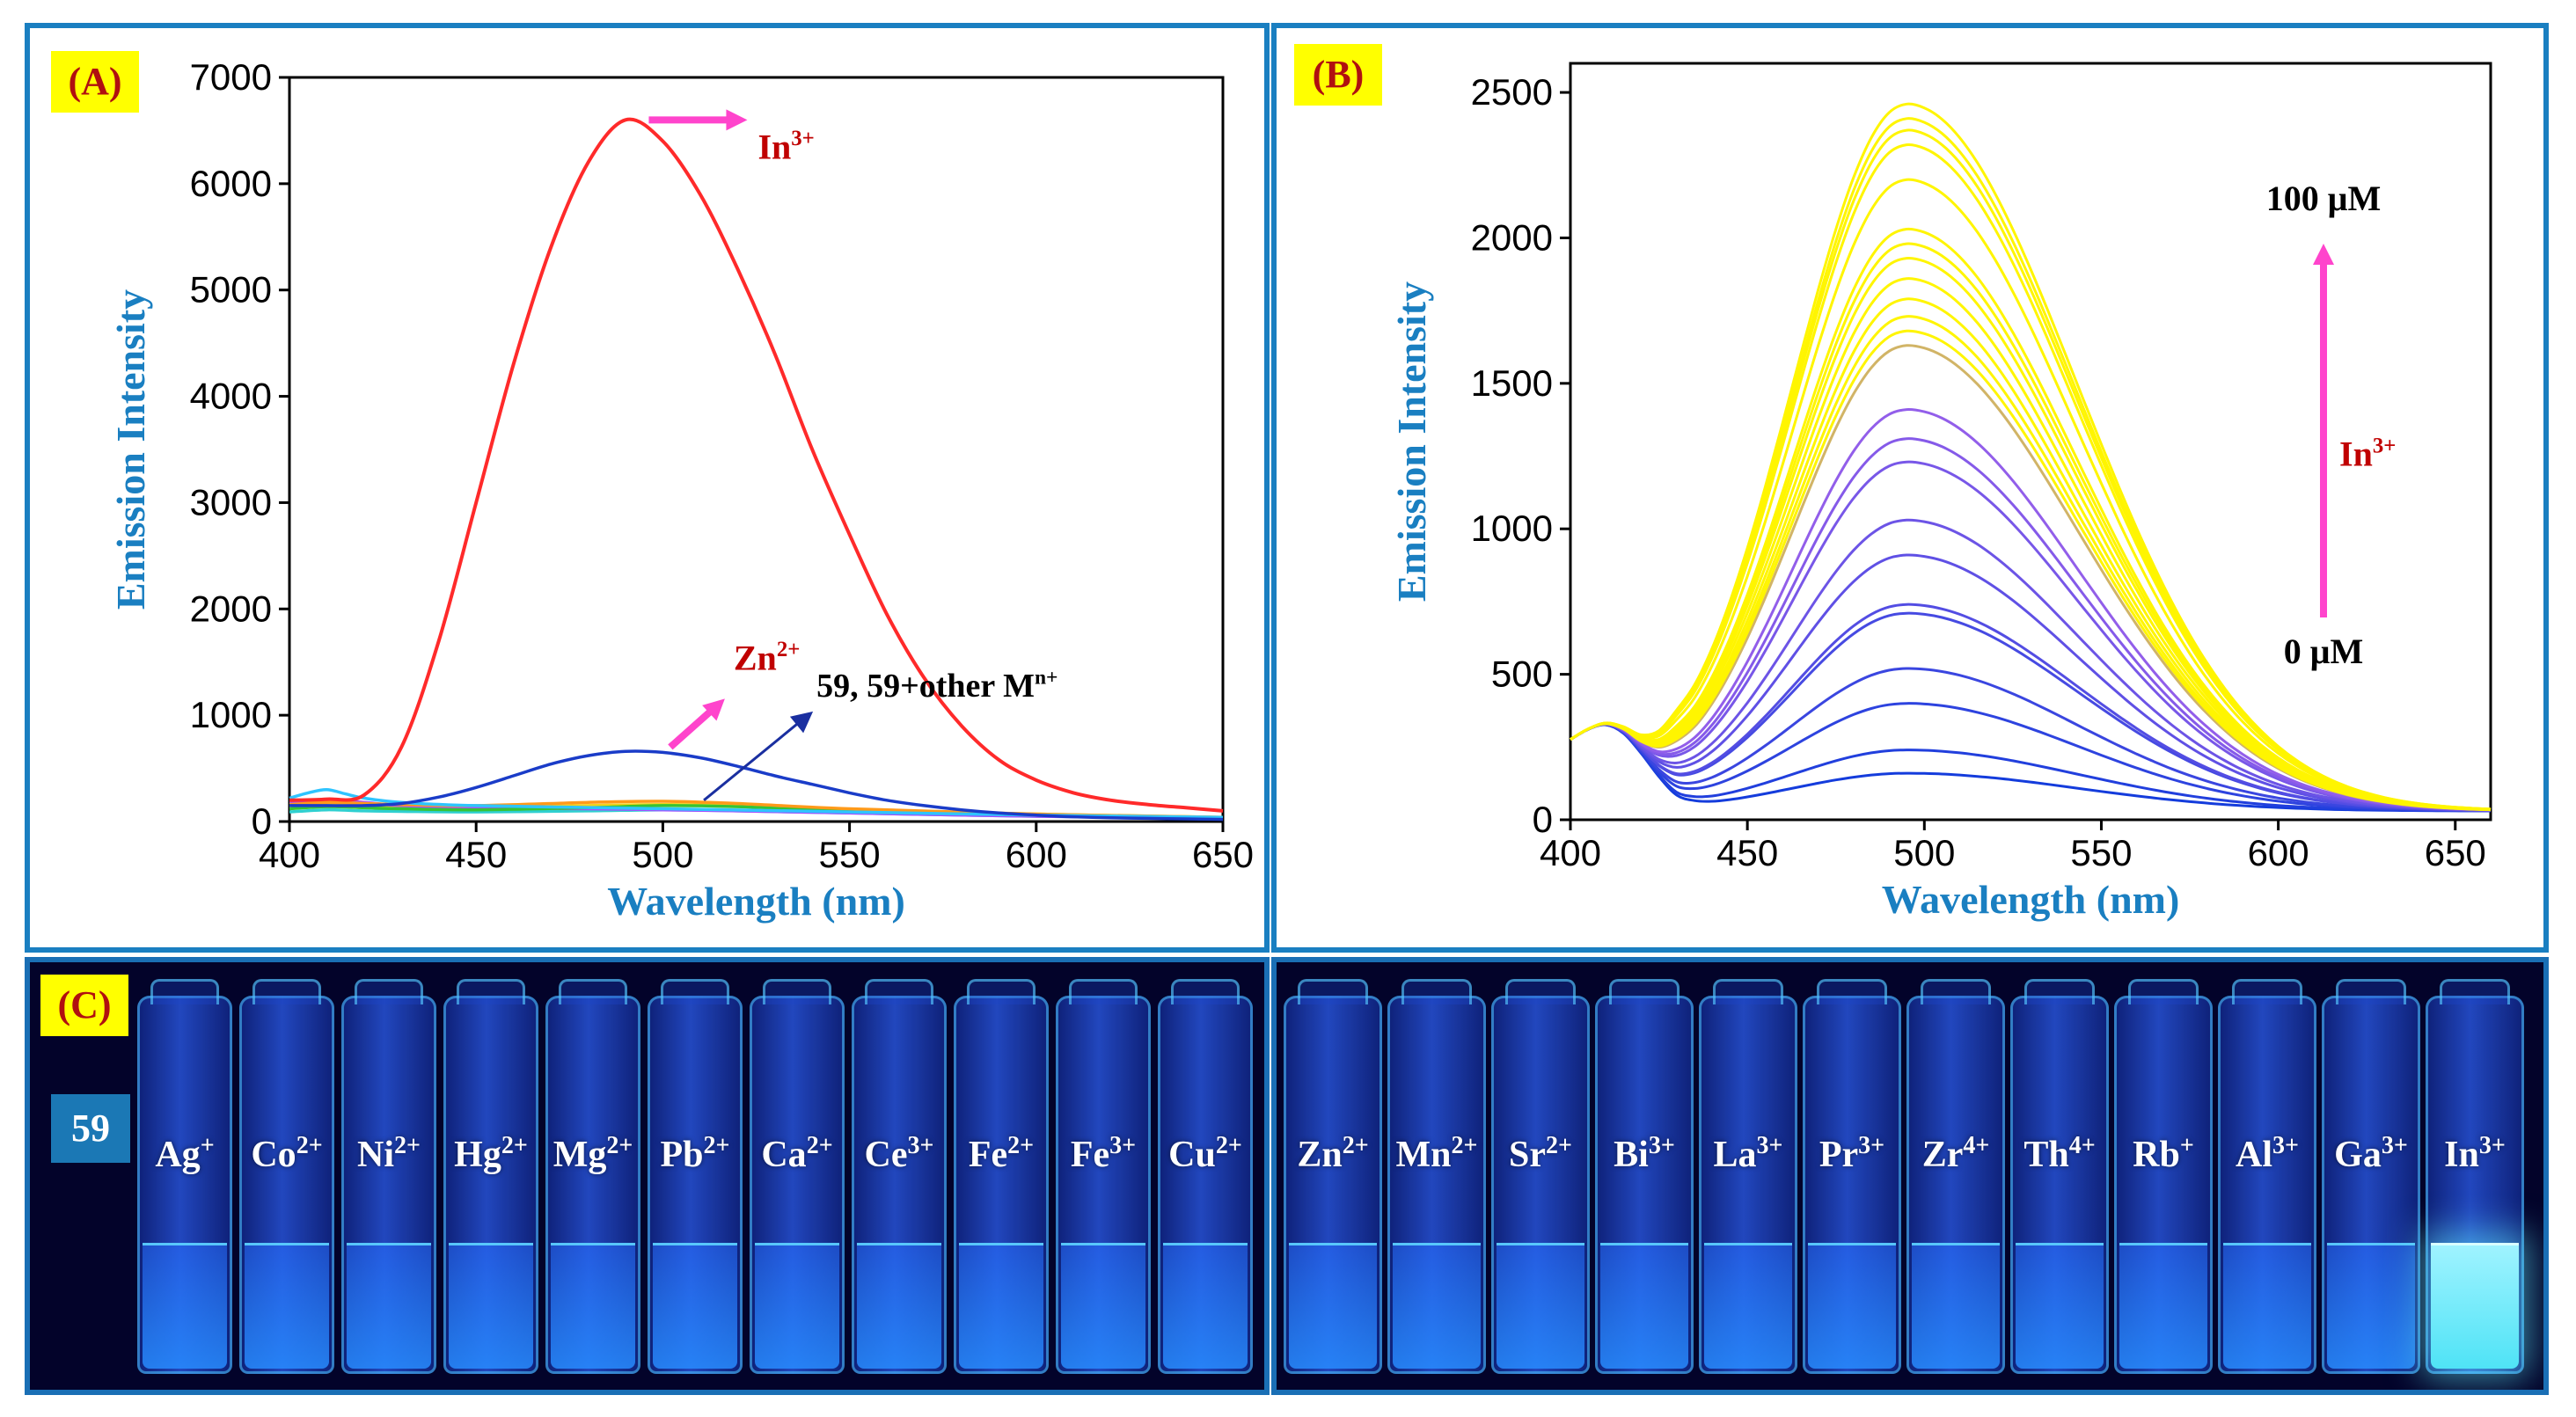 This screenshot has width=2576, height=1417. What do you see at coordinates (1528, 1155) in the screenshot?
I see `ion-symbol: Sr` at bounding box center [1528, 1155].